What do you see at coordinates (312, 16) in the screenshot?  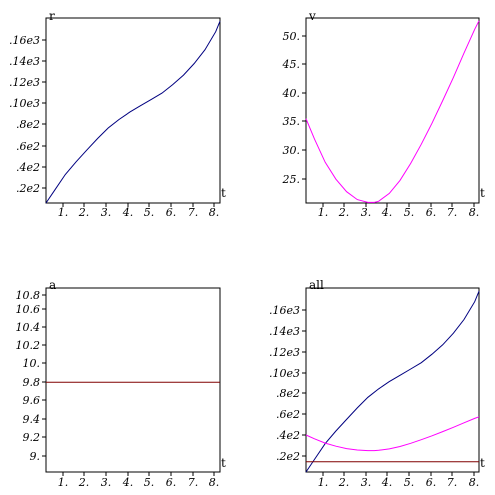 I see `panel-title: v` at bounding box center [312, 16].